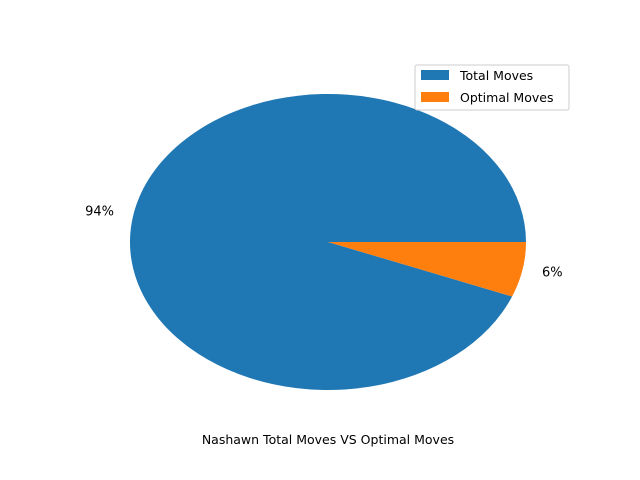 The height and width of the screenshot is (480, 640). What do you see at coordinates (435, 75) in the screenshot?
I see `legend-swatch-total-moves` at bounding box center [435, 75].